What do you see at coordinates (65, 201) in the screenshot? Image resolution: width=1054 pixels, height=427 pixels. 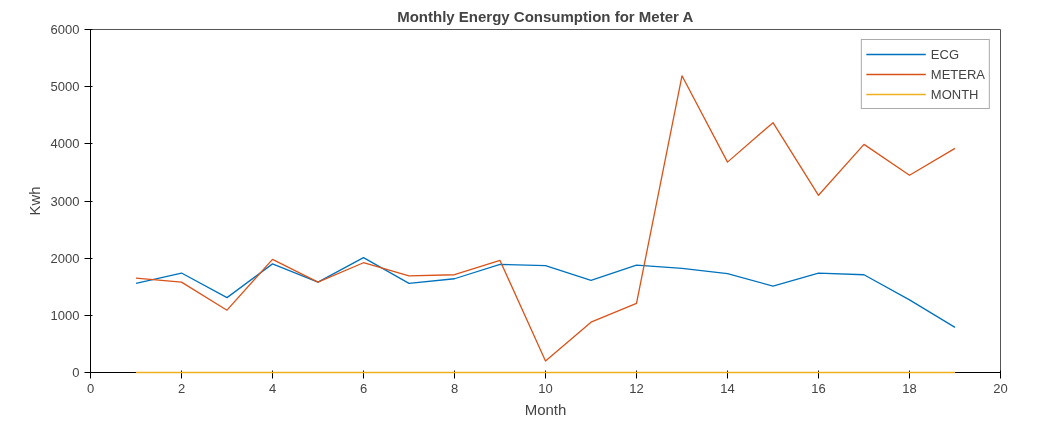 I see `y-tick-label: 3000` at bounding box center [65, 201].